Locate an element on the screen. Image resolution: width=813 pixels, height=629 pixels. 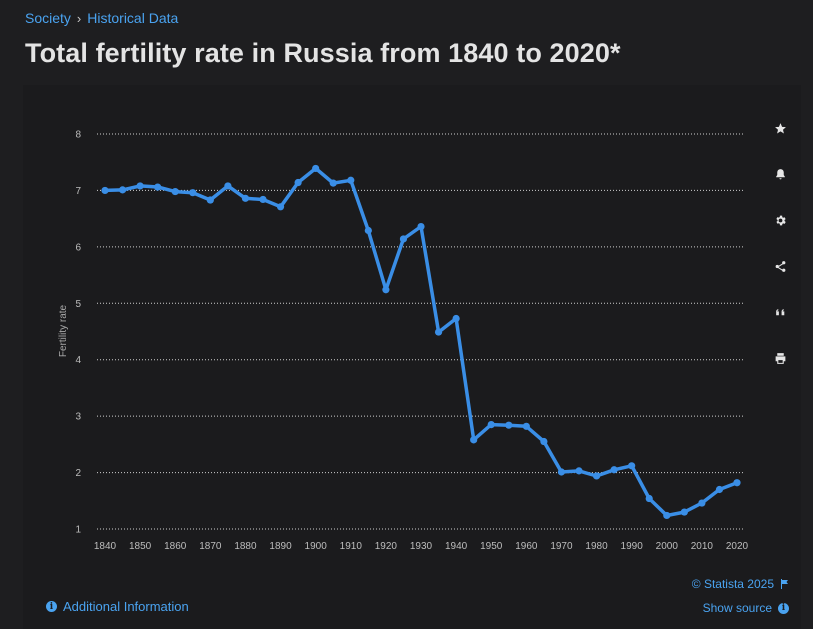
x-tick-label: 1970 is located at coordinates (561, 546).